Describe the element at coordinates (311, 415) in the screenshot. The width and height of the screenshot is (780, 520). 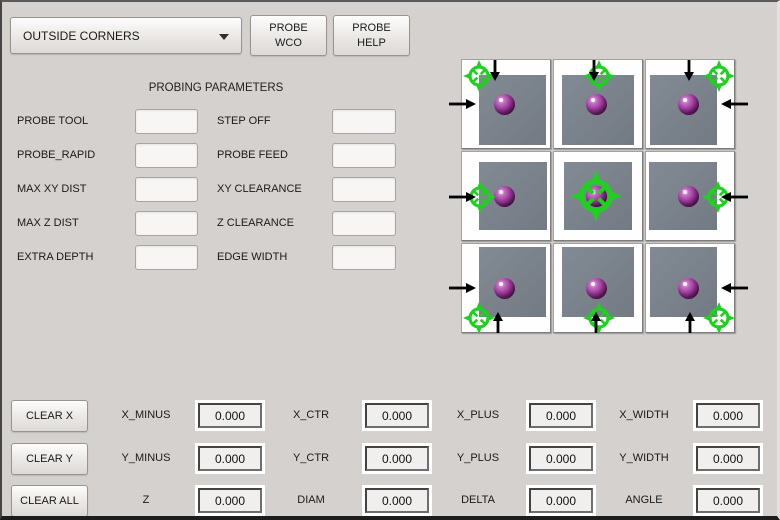
I see `x-ctr-label: X_CTR` at that location.